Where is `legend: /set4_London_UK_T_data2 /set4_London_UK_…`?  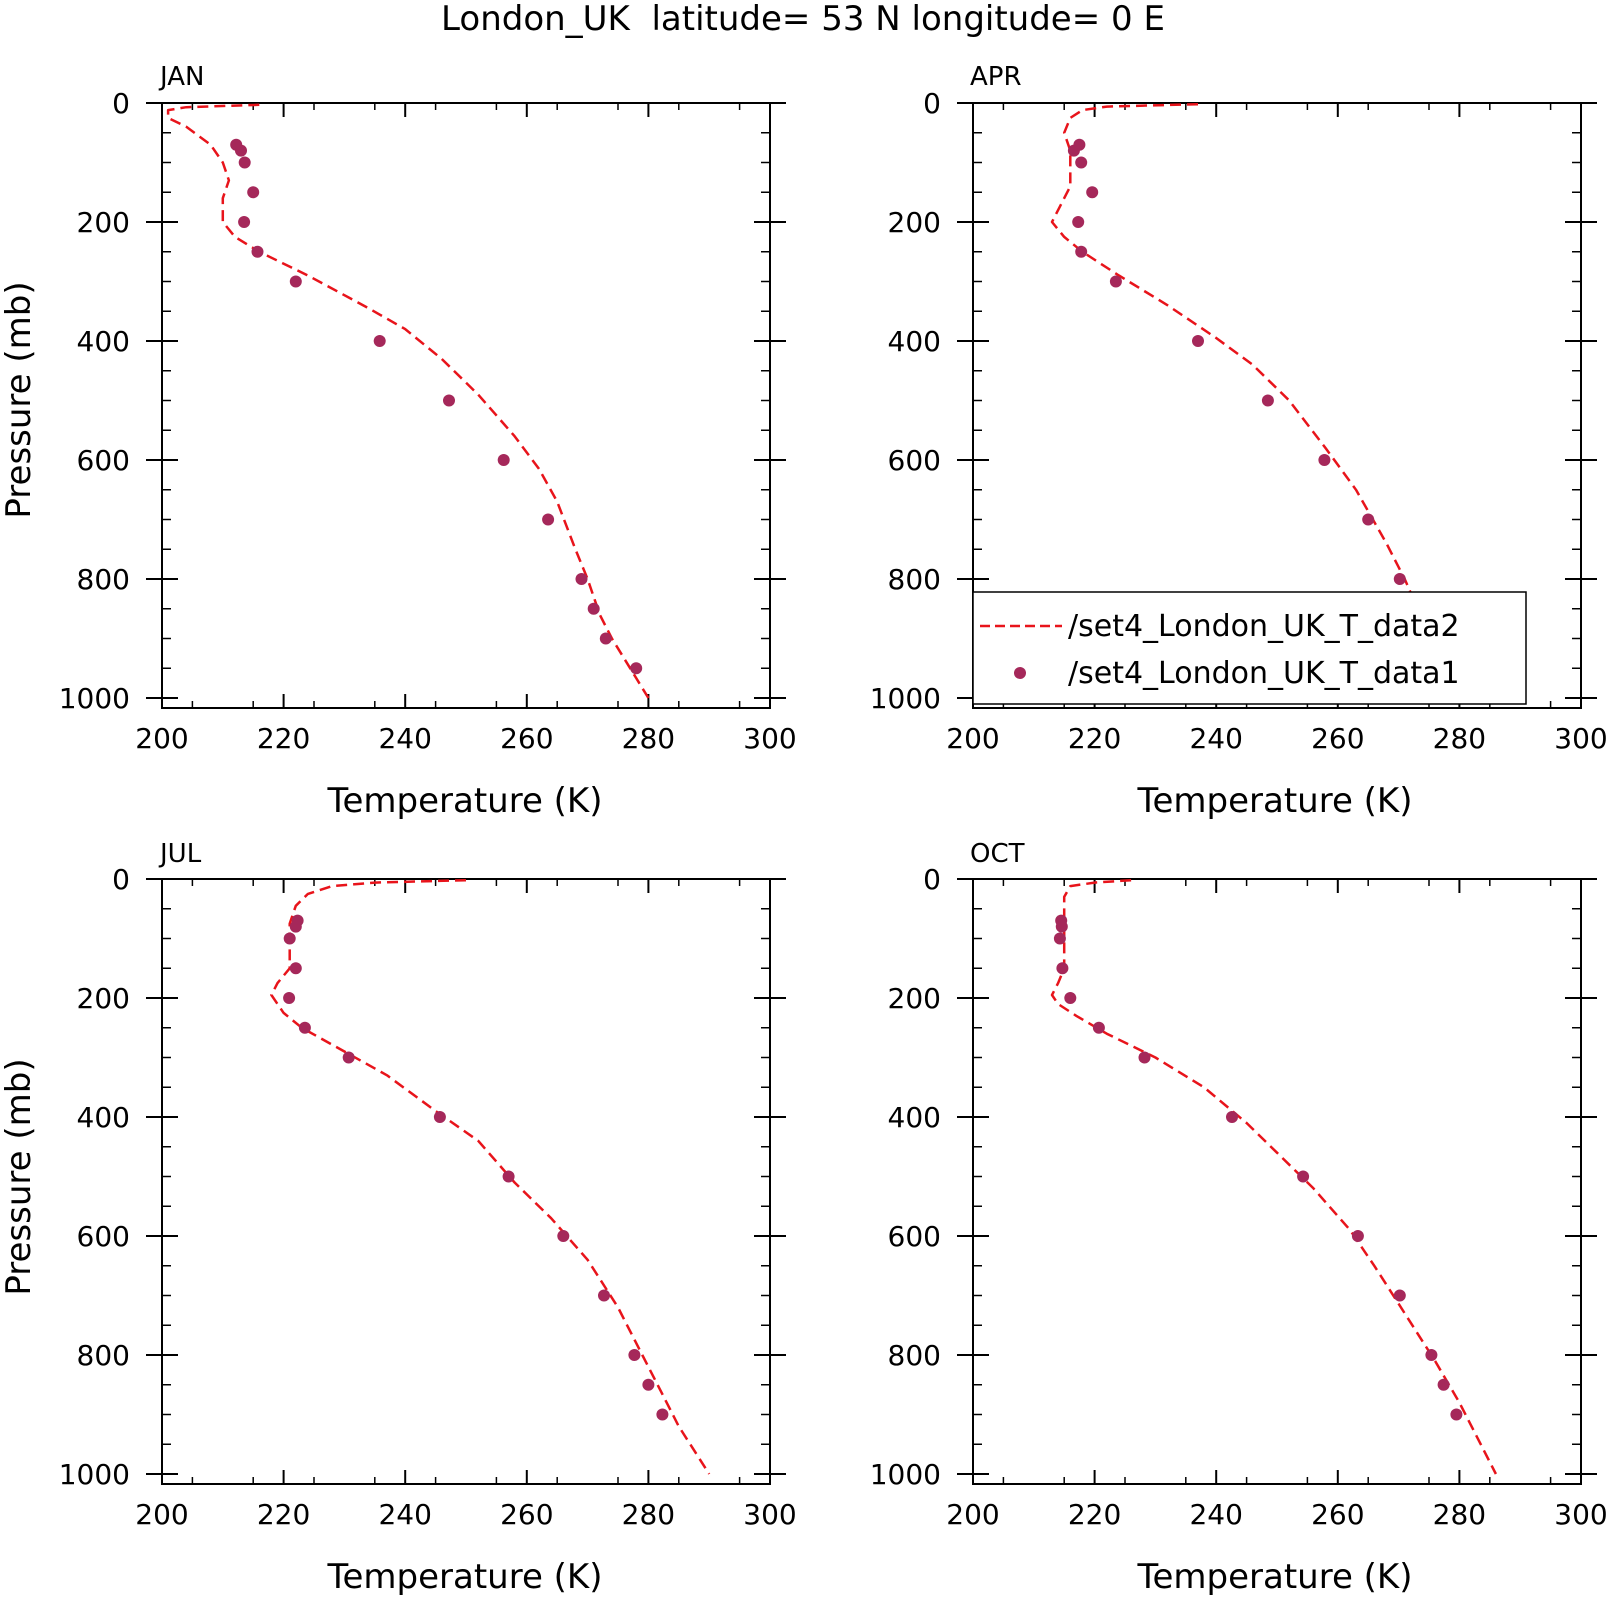 legend: /set4_London_UK_T_data2 /set4_London_UK_… is located at coordinates (1249, 648).